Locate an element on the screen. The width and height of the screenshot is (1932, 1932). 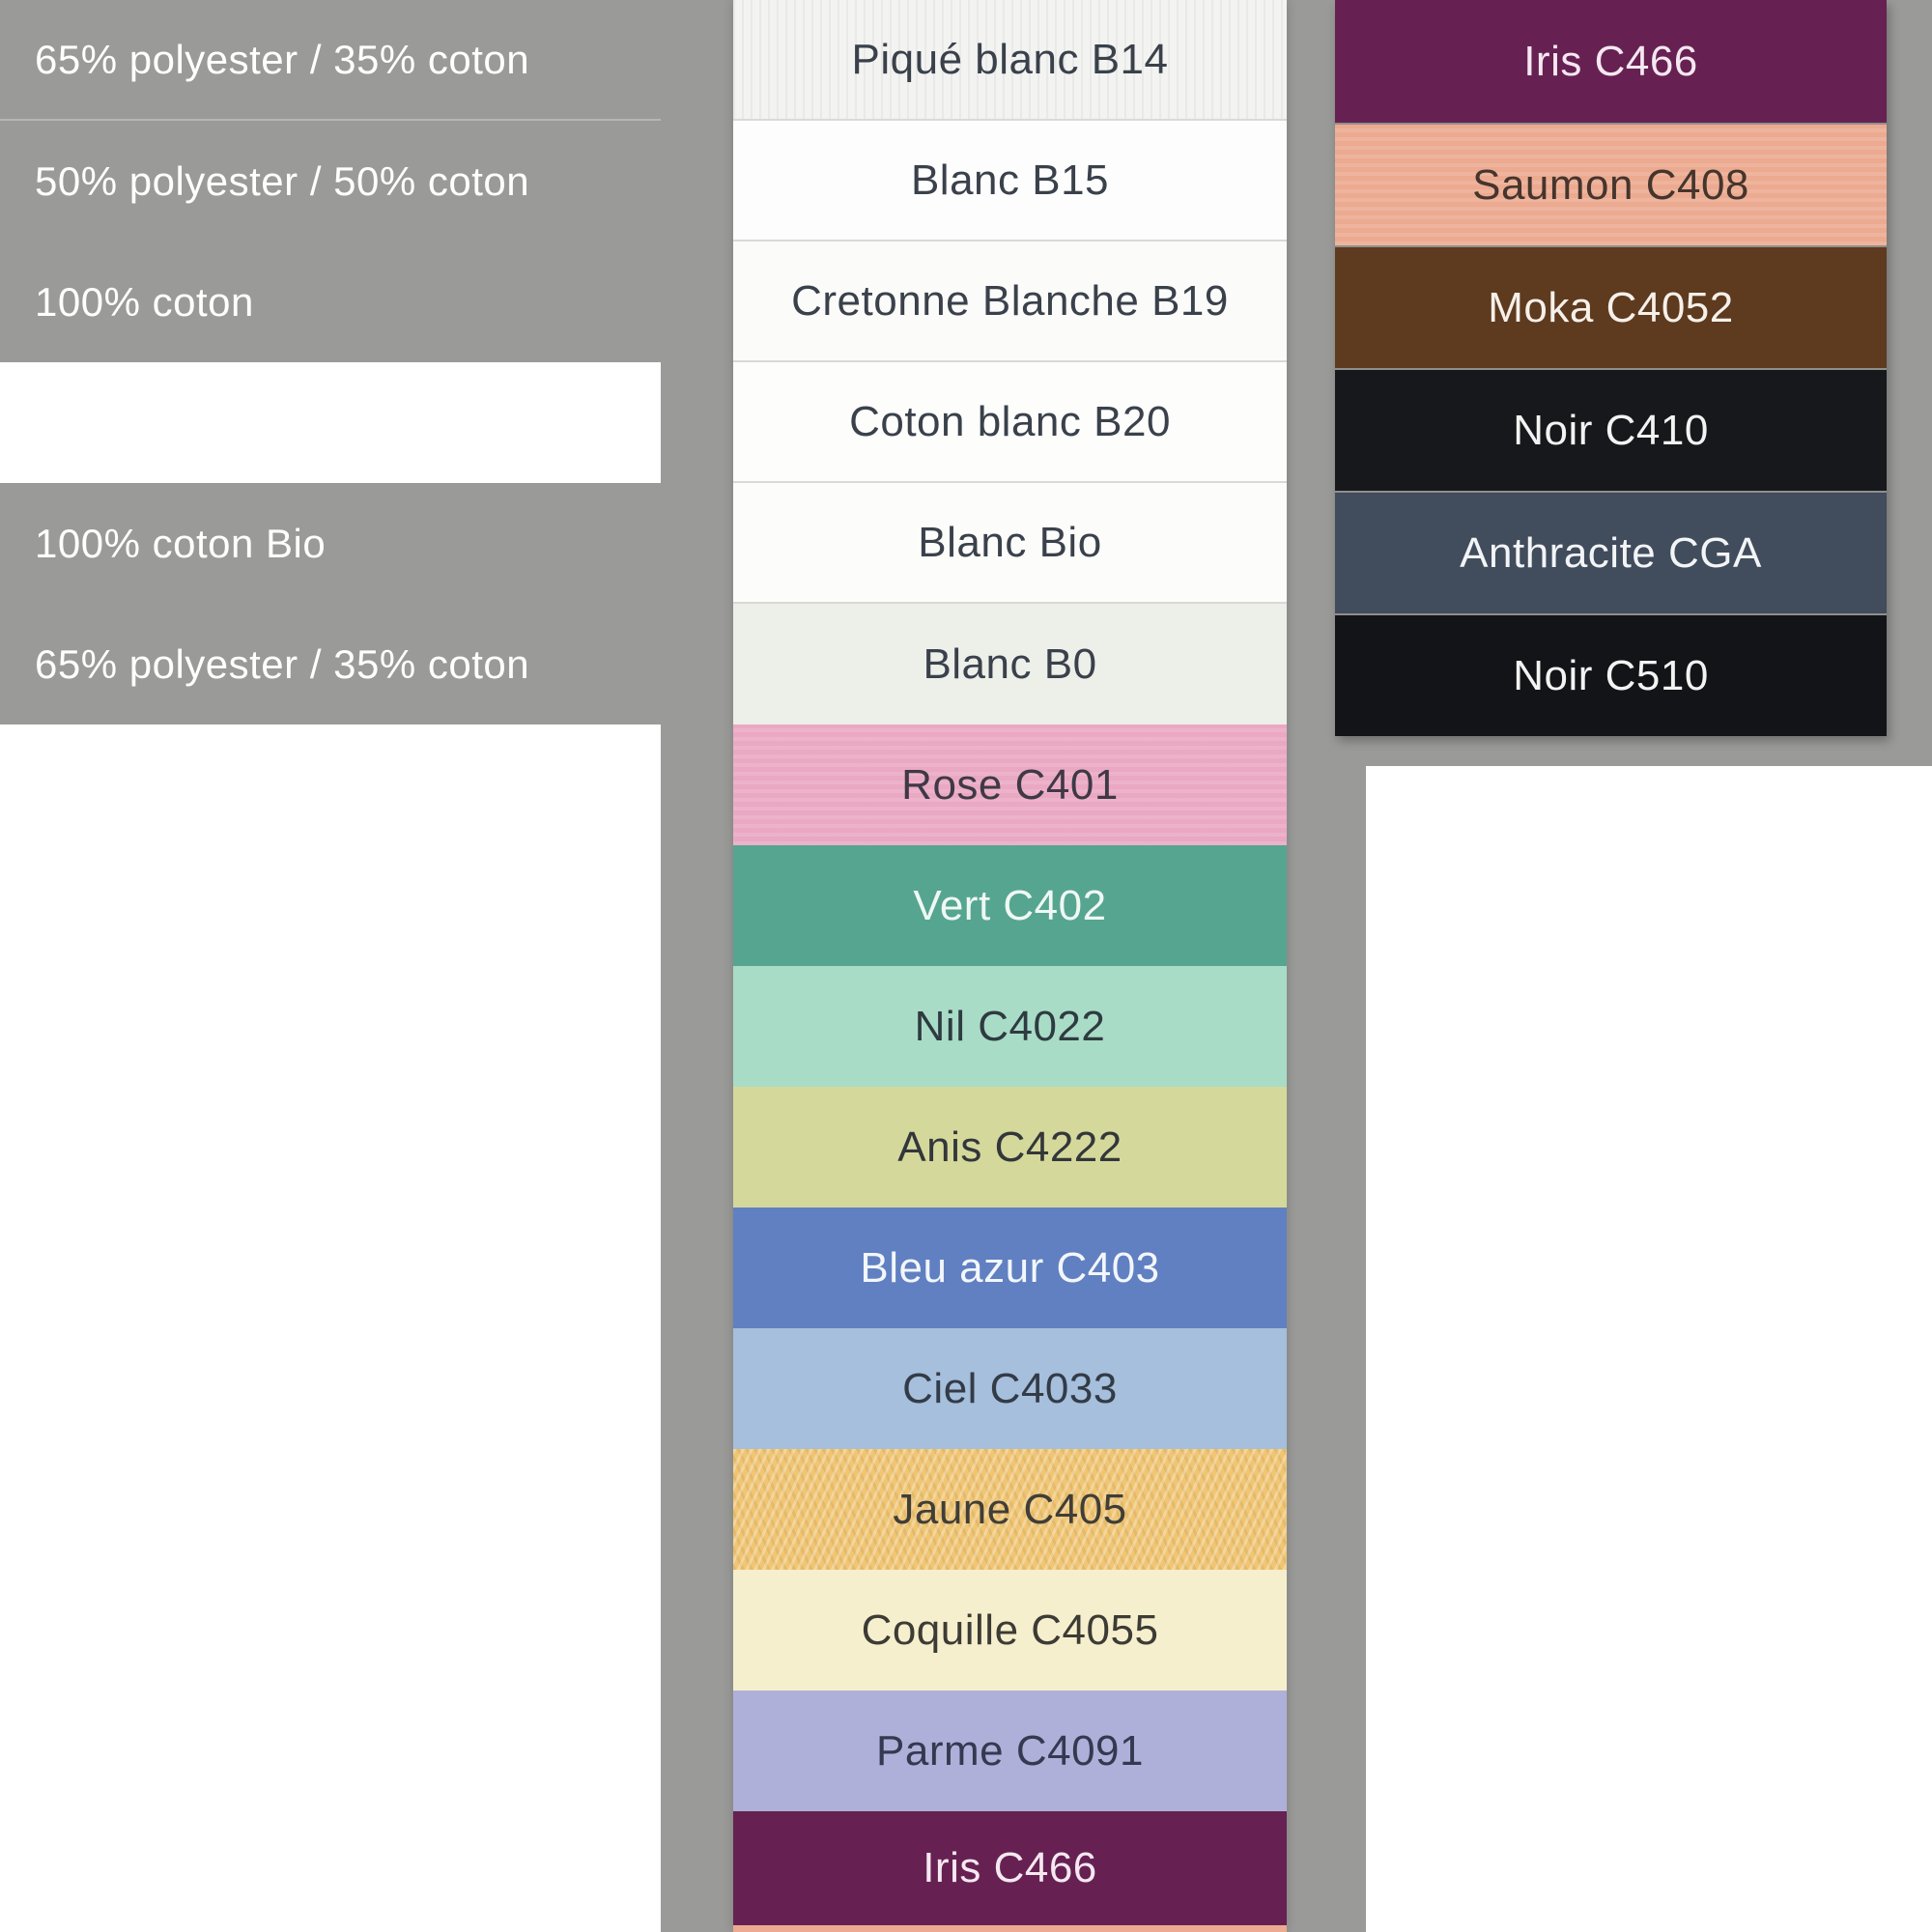
swatch-jaune-c405: Jaune C405 is located at coordinates (1010, 1509).